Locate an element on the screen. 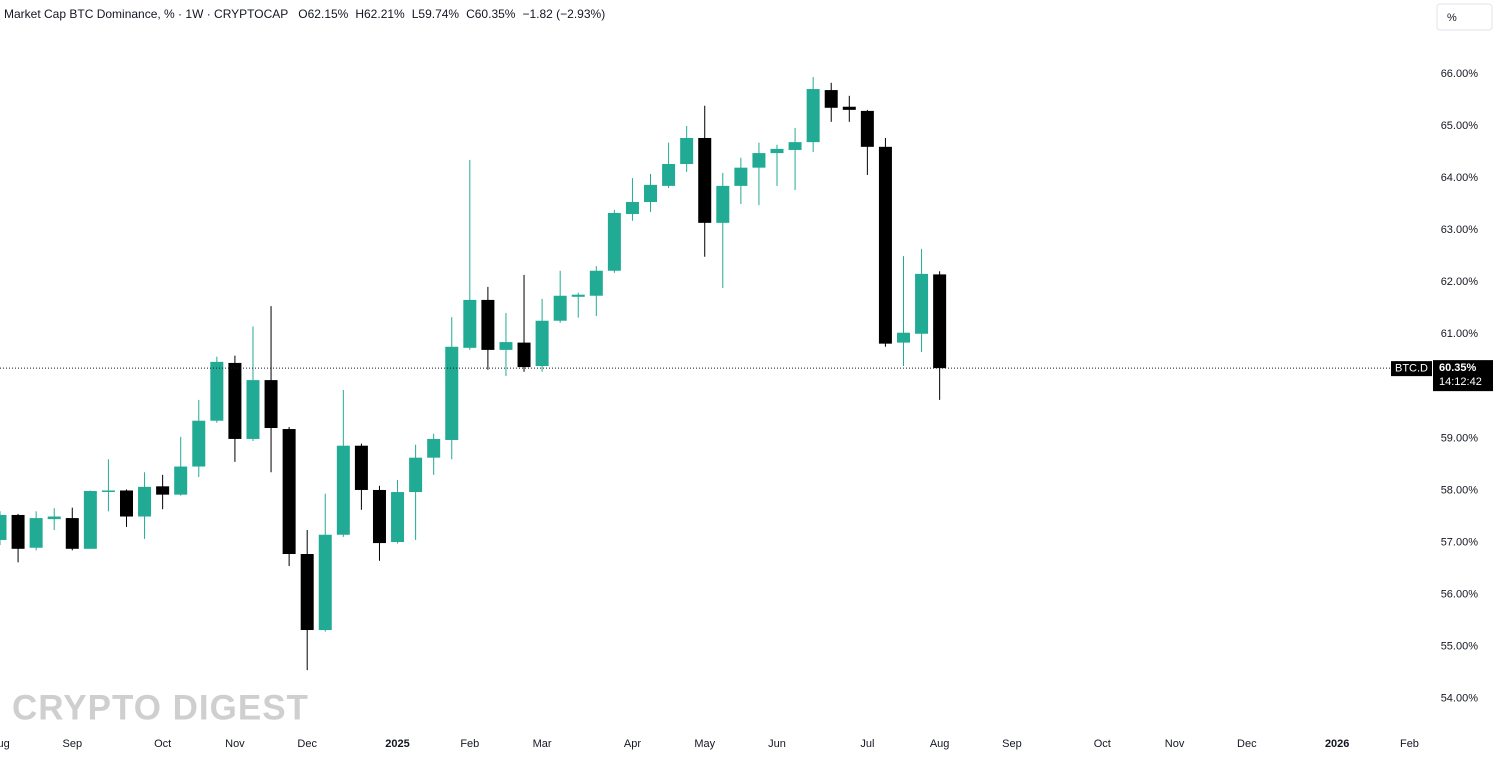 The image size is (1495, 758). price-tag-label: 60.35% is located at coordinates (1458, 368).